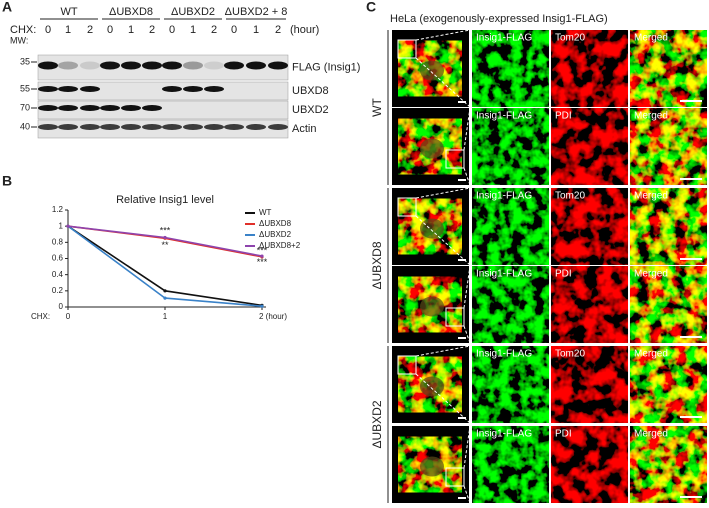 The image size is (709, 508). What do you see at coordinates (25, 107) in the screenshot?
I see `mw-value: 70` at bounding box center [25, 107].